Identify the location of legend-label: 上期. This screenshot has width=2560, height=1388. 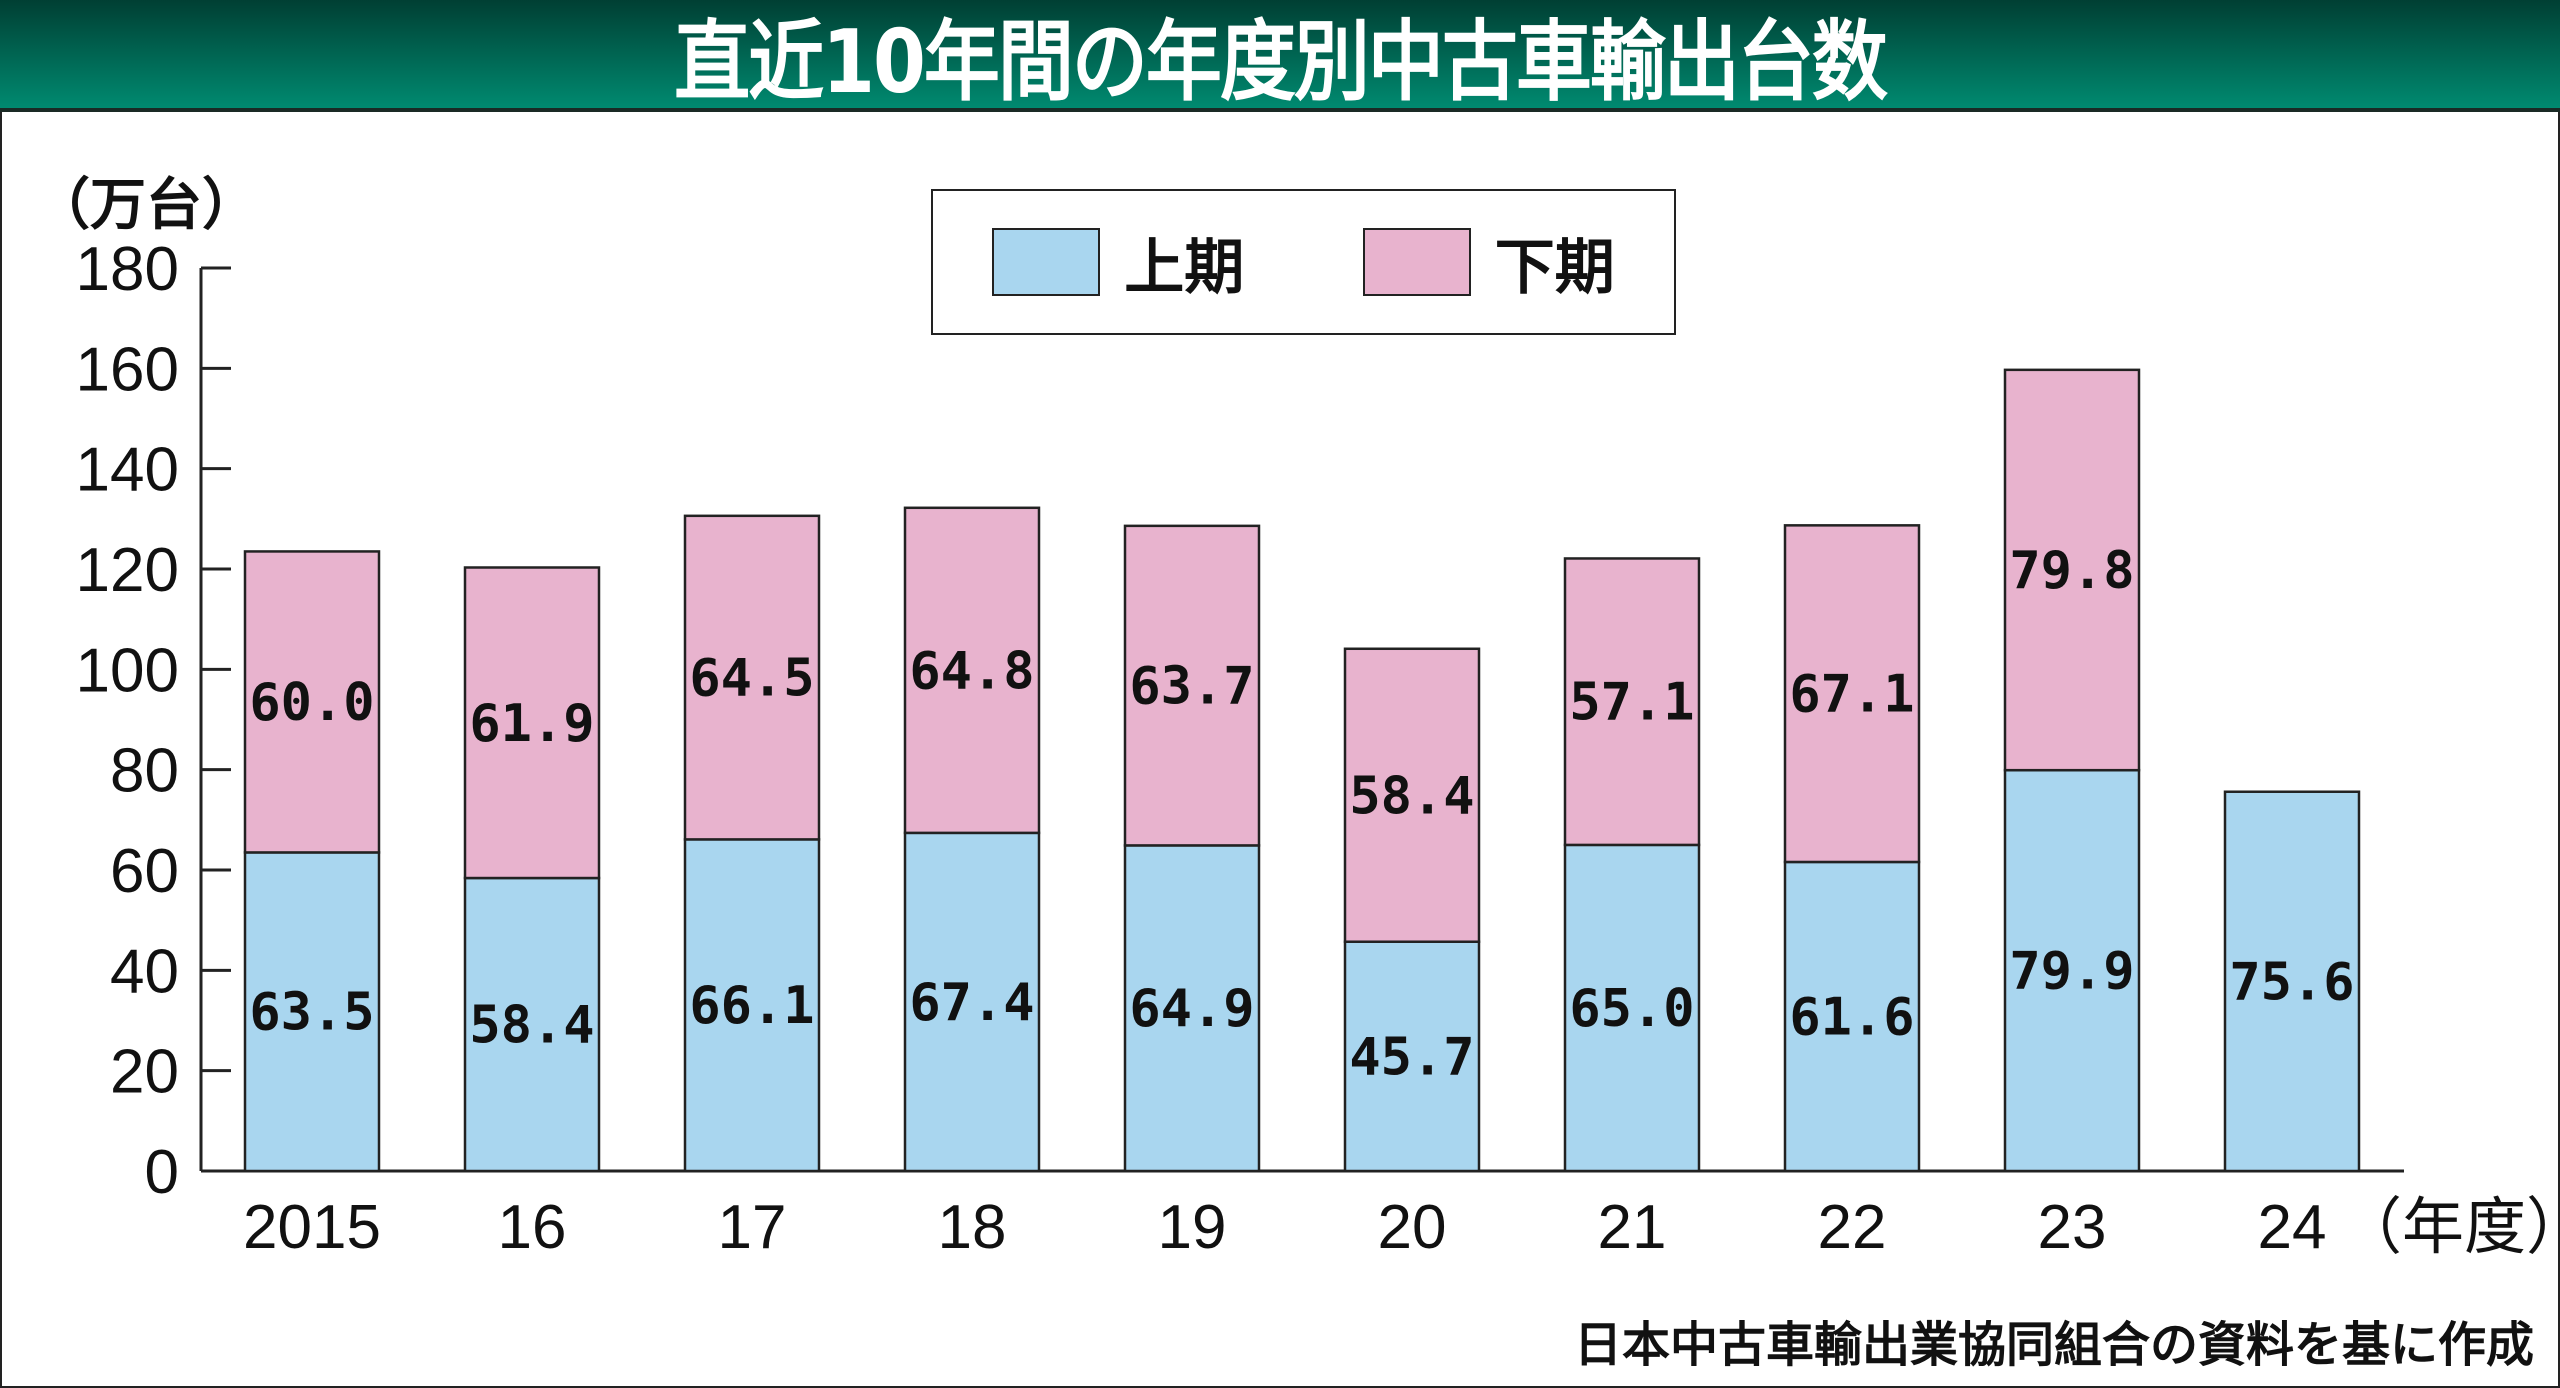
(1184, 267).